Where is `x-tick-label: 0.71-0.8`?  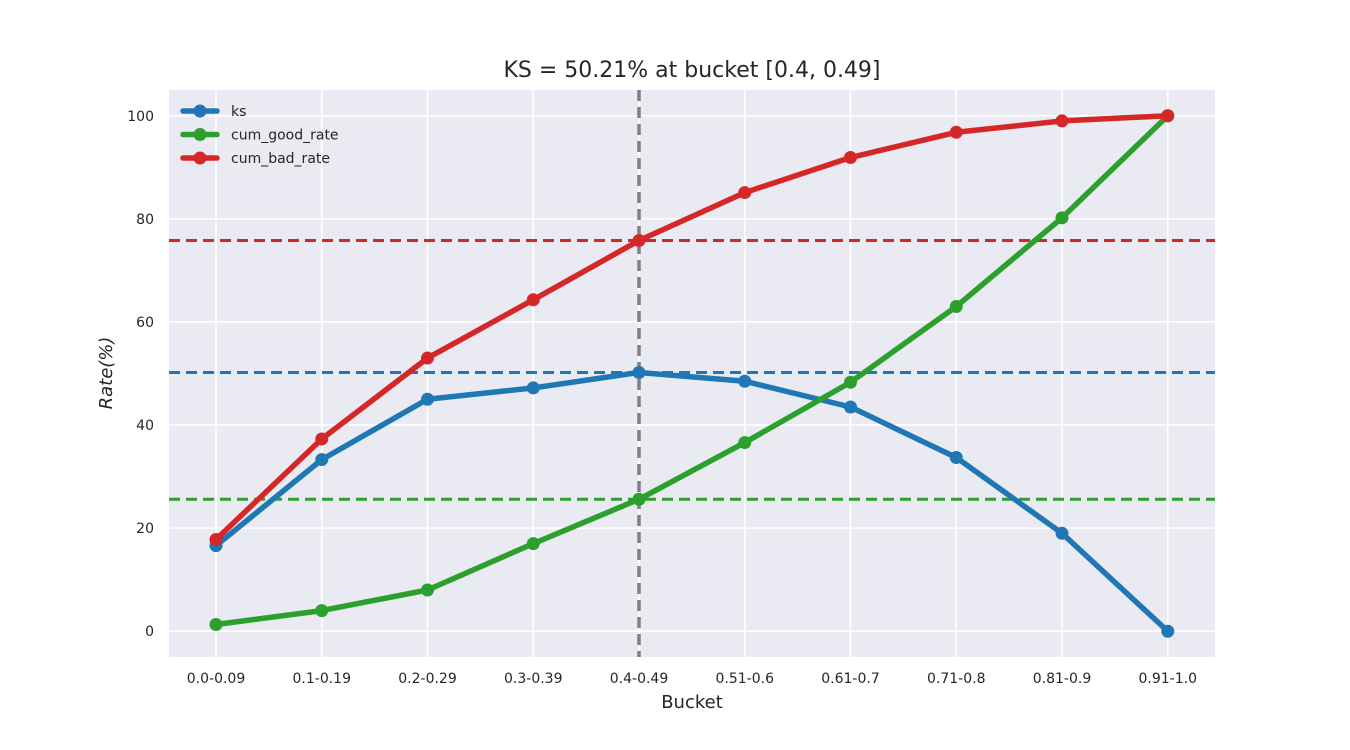
x-tick-label: 0.71-0.8 is located at coordinates (956, 679).